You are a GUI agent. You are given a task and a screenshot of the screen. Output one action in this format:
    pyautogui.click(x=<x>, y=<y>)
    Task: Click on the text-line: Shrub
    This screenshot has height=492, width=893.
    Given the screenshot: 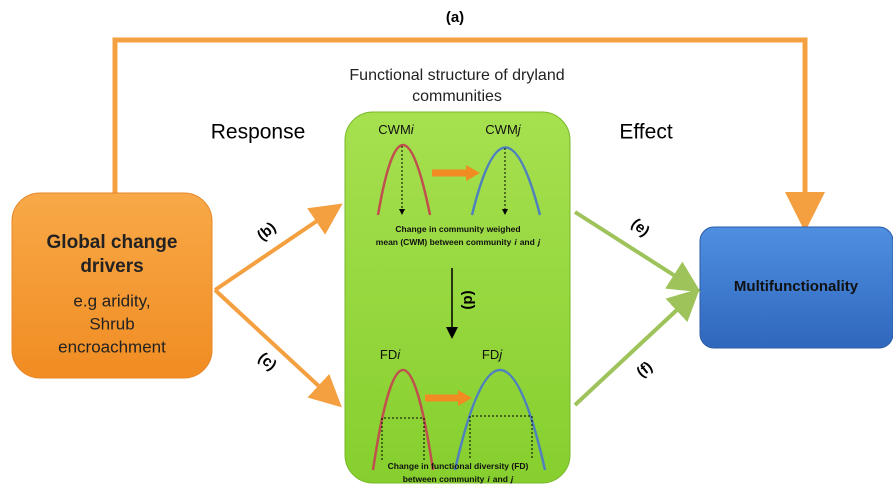 What is the action you would take?
    pyautogui.click(x=111, y=323)
    